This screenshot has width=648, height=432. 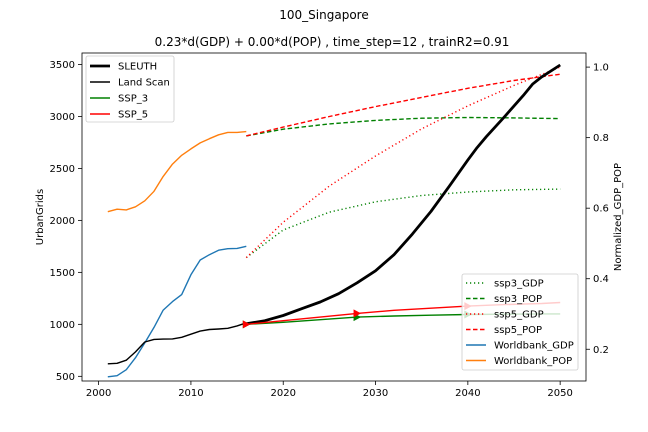 I want to click on y-left-tick-label: 500, so click(x=65, y=377).